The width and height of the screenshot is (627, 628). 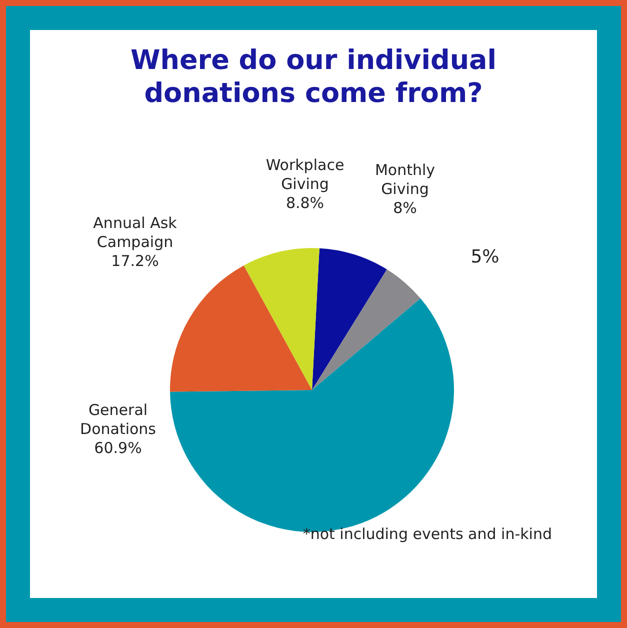 I want to click on chart-title: Where do our individual donations come from?, so click(x=313, y=77).